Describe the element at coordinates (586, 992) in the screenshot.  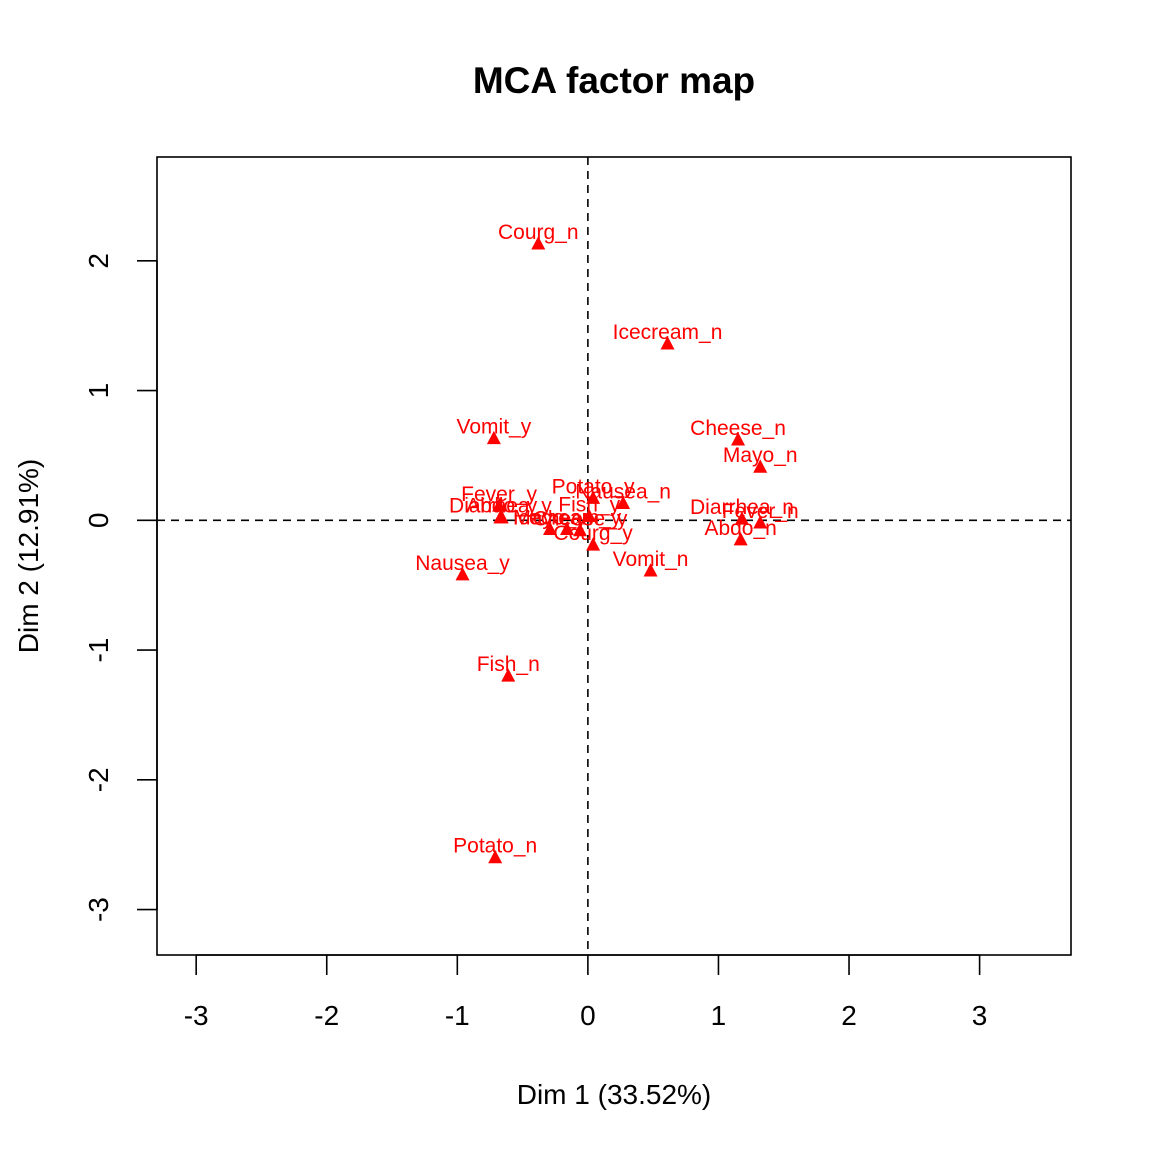
I see `x-axis: -3 -2 -1 0 1 2 3` at that location.